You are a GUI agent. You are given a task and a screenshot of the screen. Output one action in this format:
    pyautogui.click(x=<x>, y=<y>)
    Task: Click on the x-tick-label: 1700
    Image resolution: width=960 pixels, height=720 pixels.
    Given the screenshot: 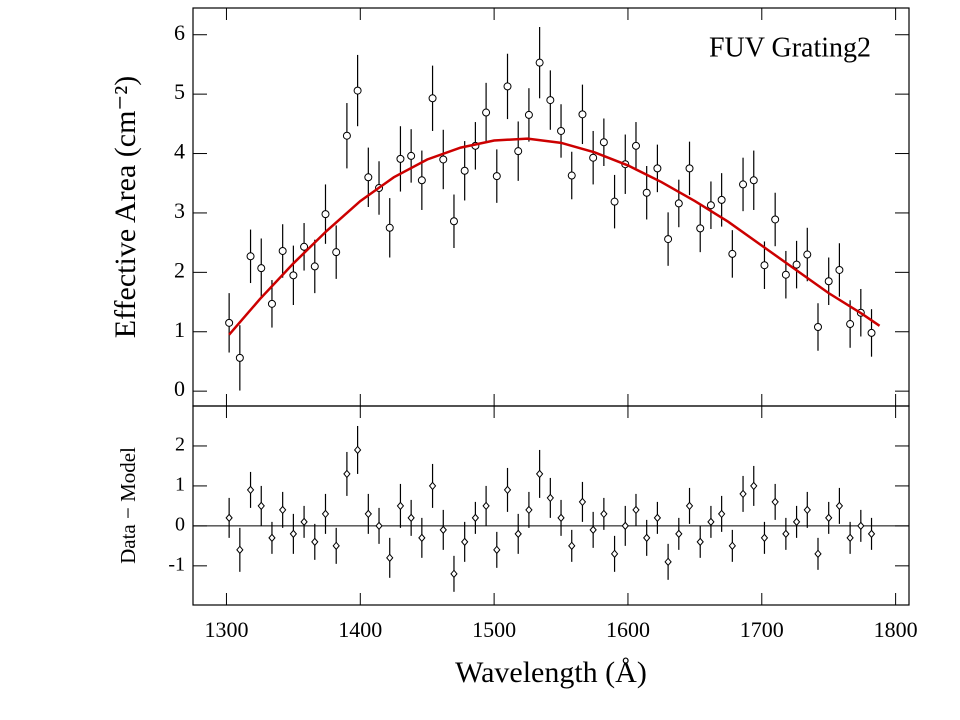 What is the action you would take?
    pyautogui.click(x=762, y=629)
    